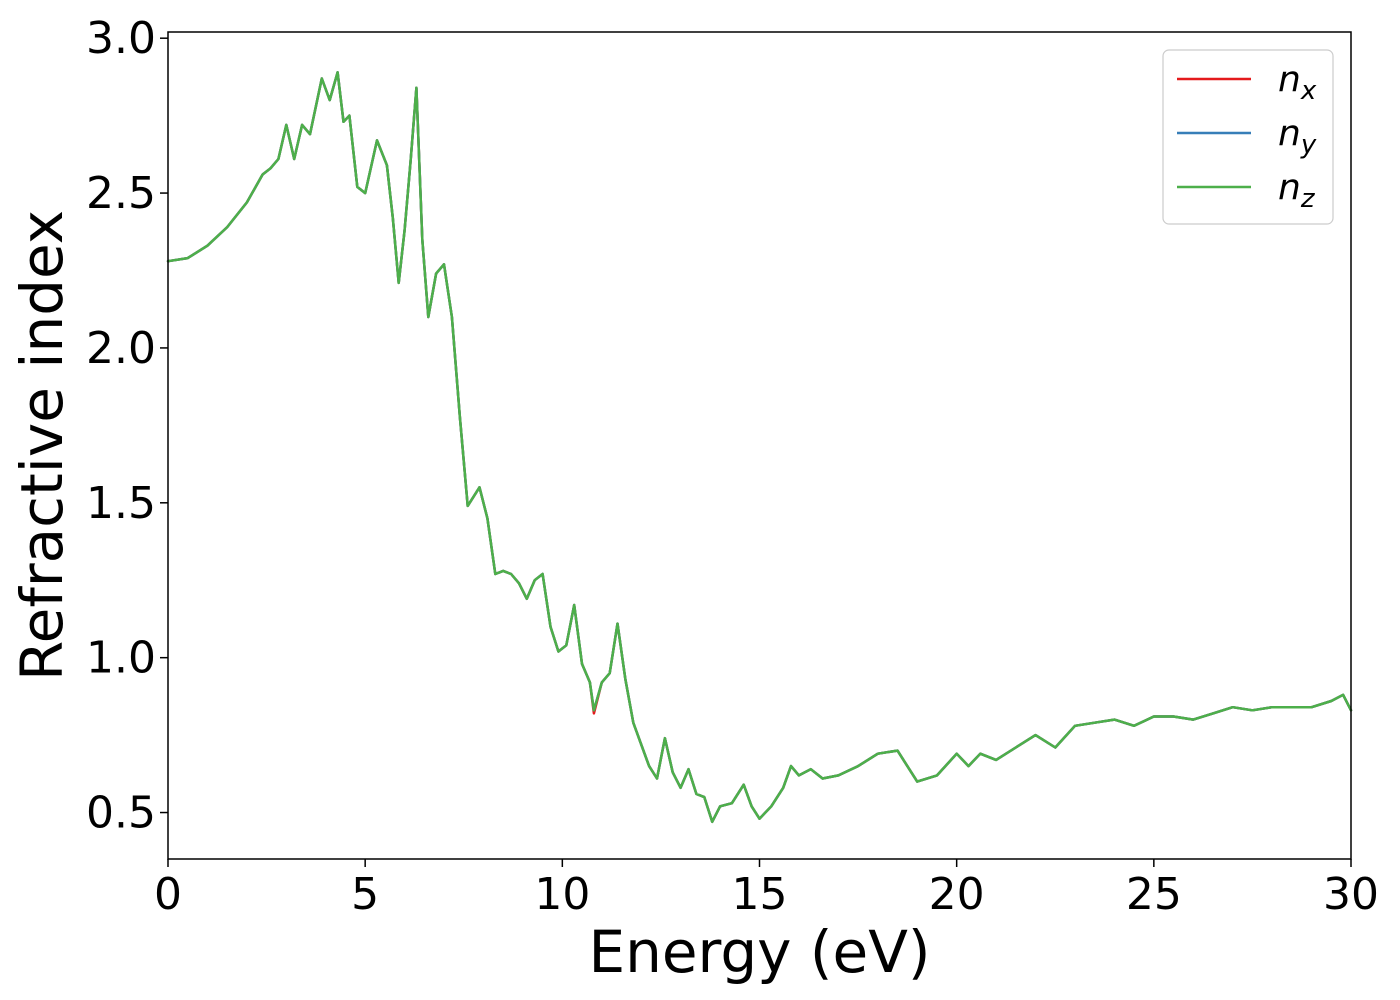 The width and height of the screenshot is (1400, 1000). Describe the element at coordinates (121, 503) in the screenshot. I see `y-tick-label: 1.5` at that location.